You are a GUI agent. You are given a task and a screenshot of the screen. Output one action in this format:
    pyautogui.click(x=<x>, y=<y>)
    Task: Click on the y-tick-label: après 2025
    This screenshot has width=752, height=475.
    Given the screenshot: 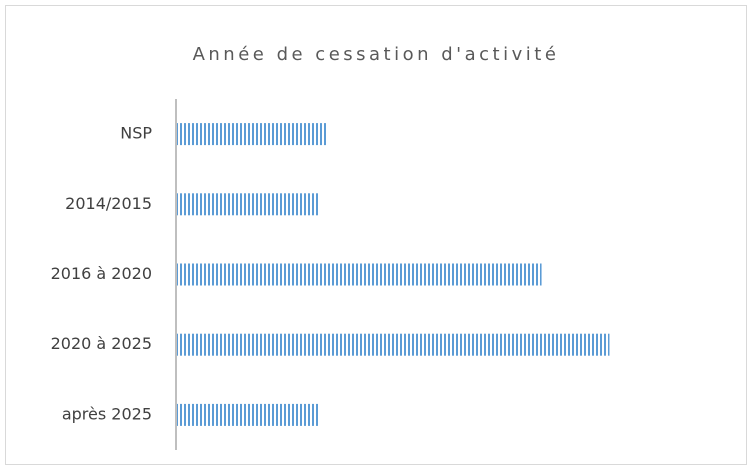 What is the action you would take?
    pyautogui.click(x=107, y=413)
    